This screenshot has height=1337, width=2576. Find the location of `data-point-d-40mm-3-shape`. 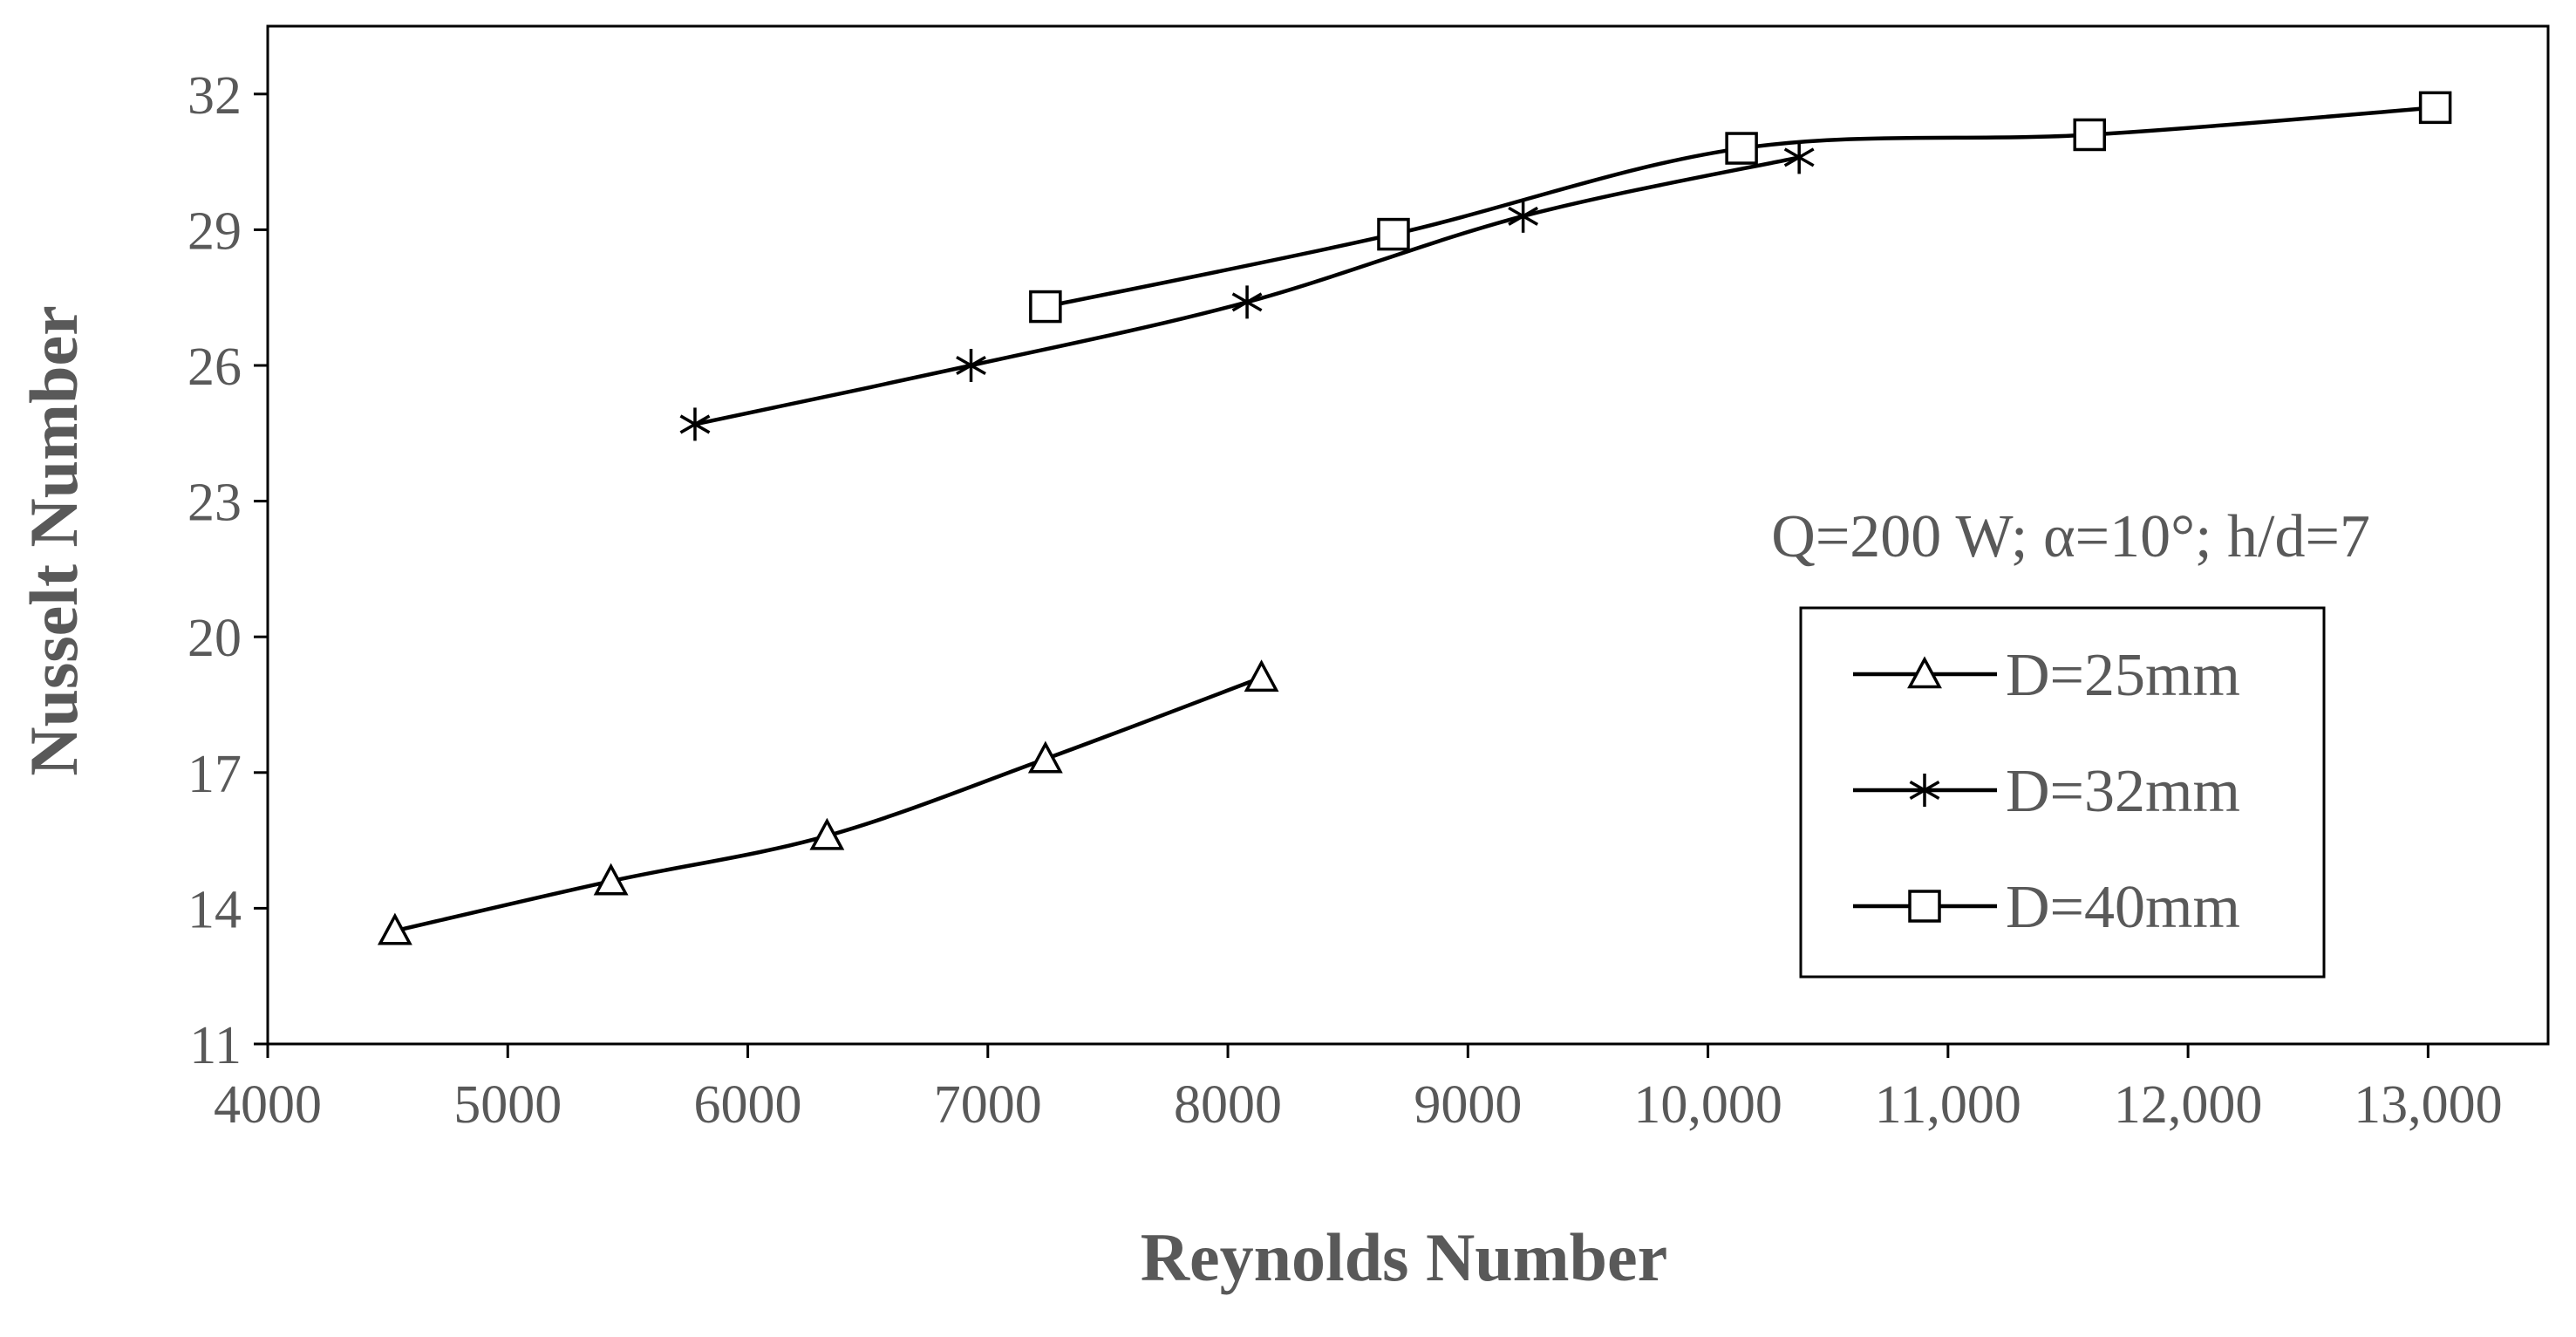

data-point-d-40mm-3-shape is located at coordinates (1741, 148).